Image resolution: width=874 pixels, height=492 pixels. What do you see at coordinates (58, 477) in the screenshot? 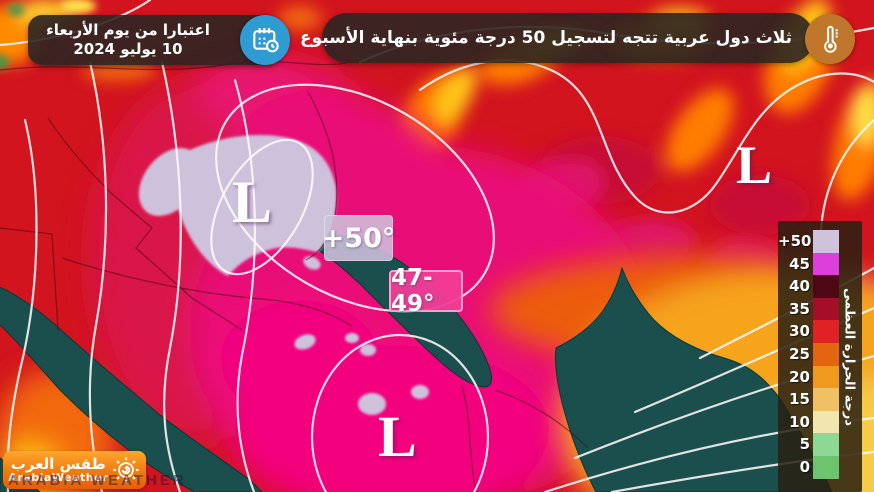
I see `logo-latin-name: ArabiaWeather` at bounding box center [58, 477].